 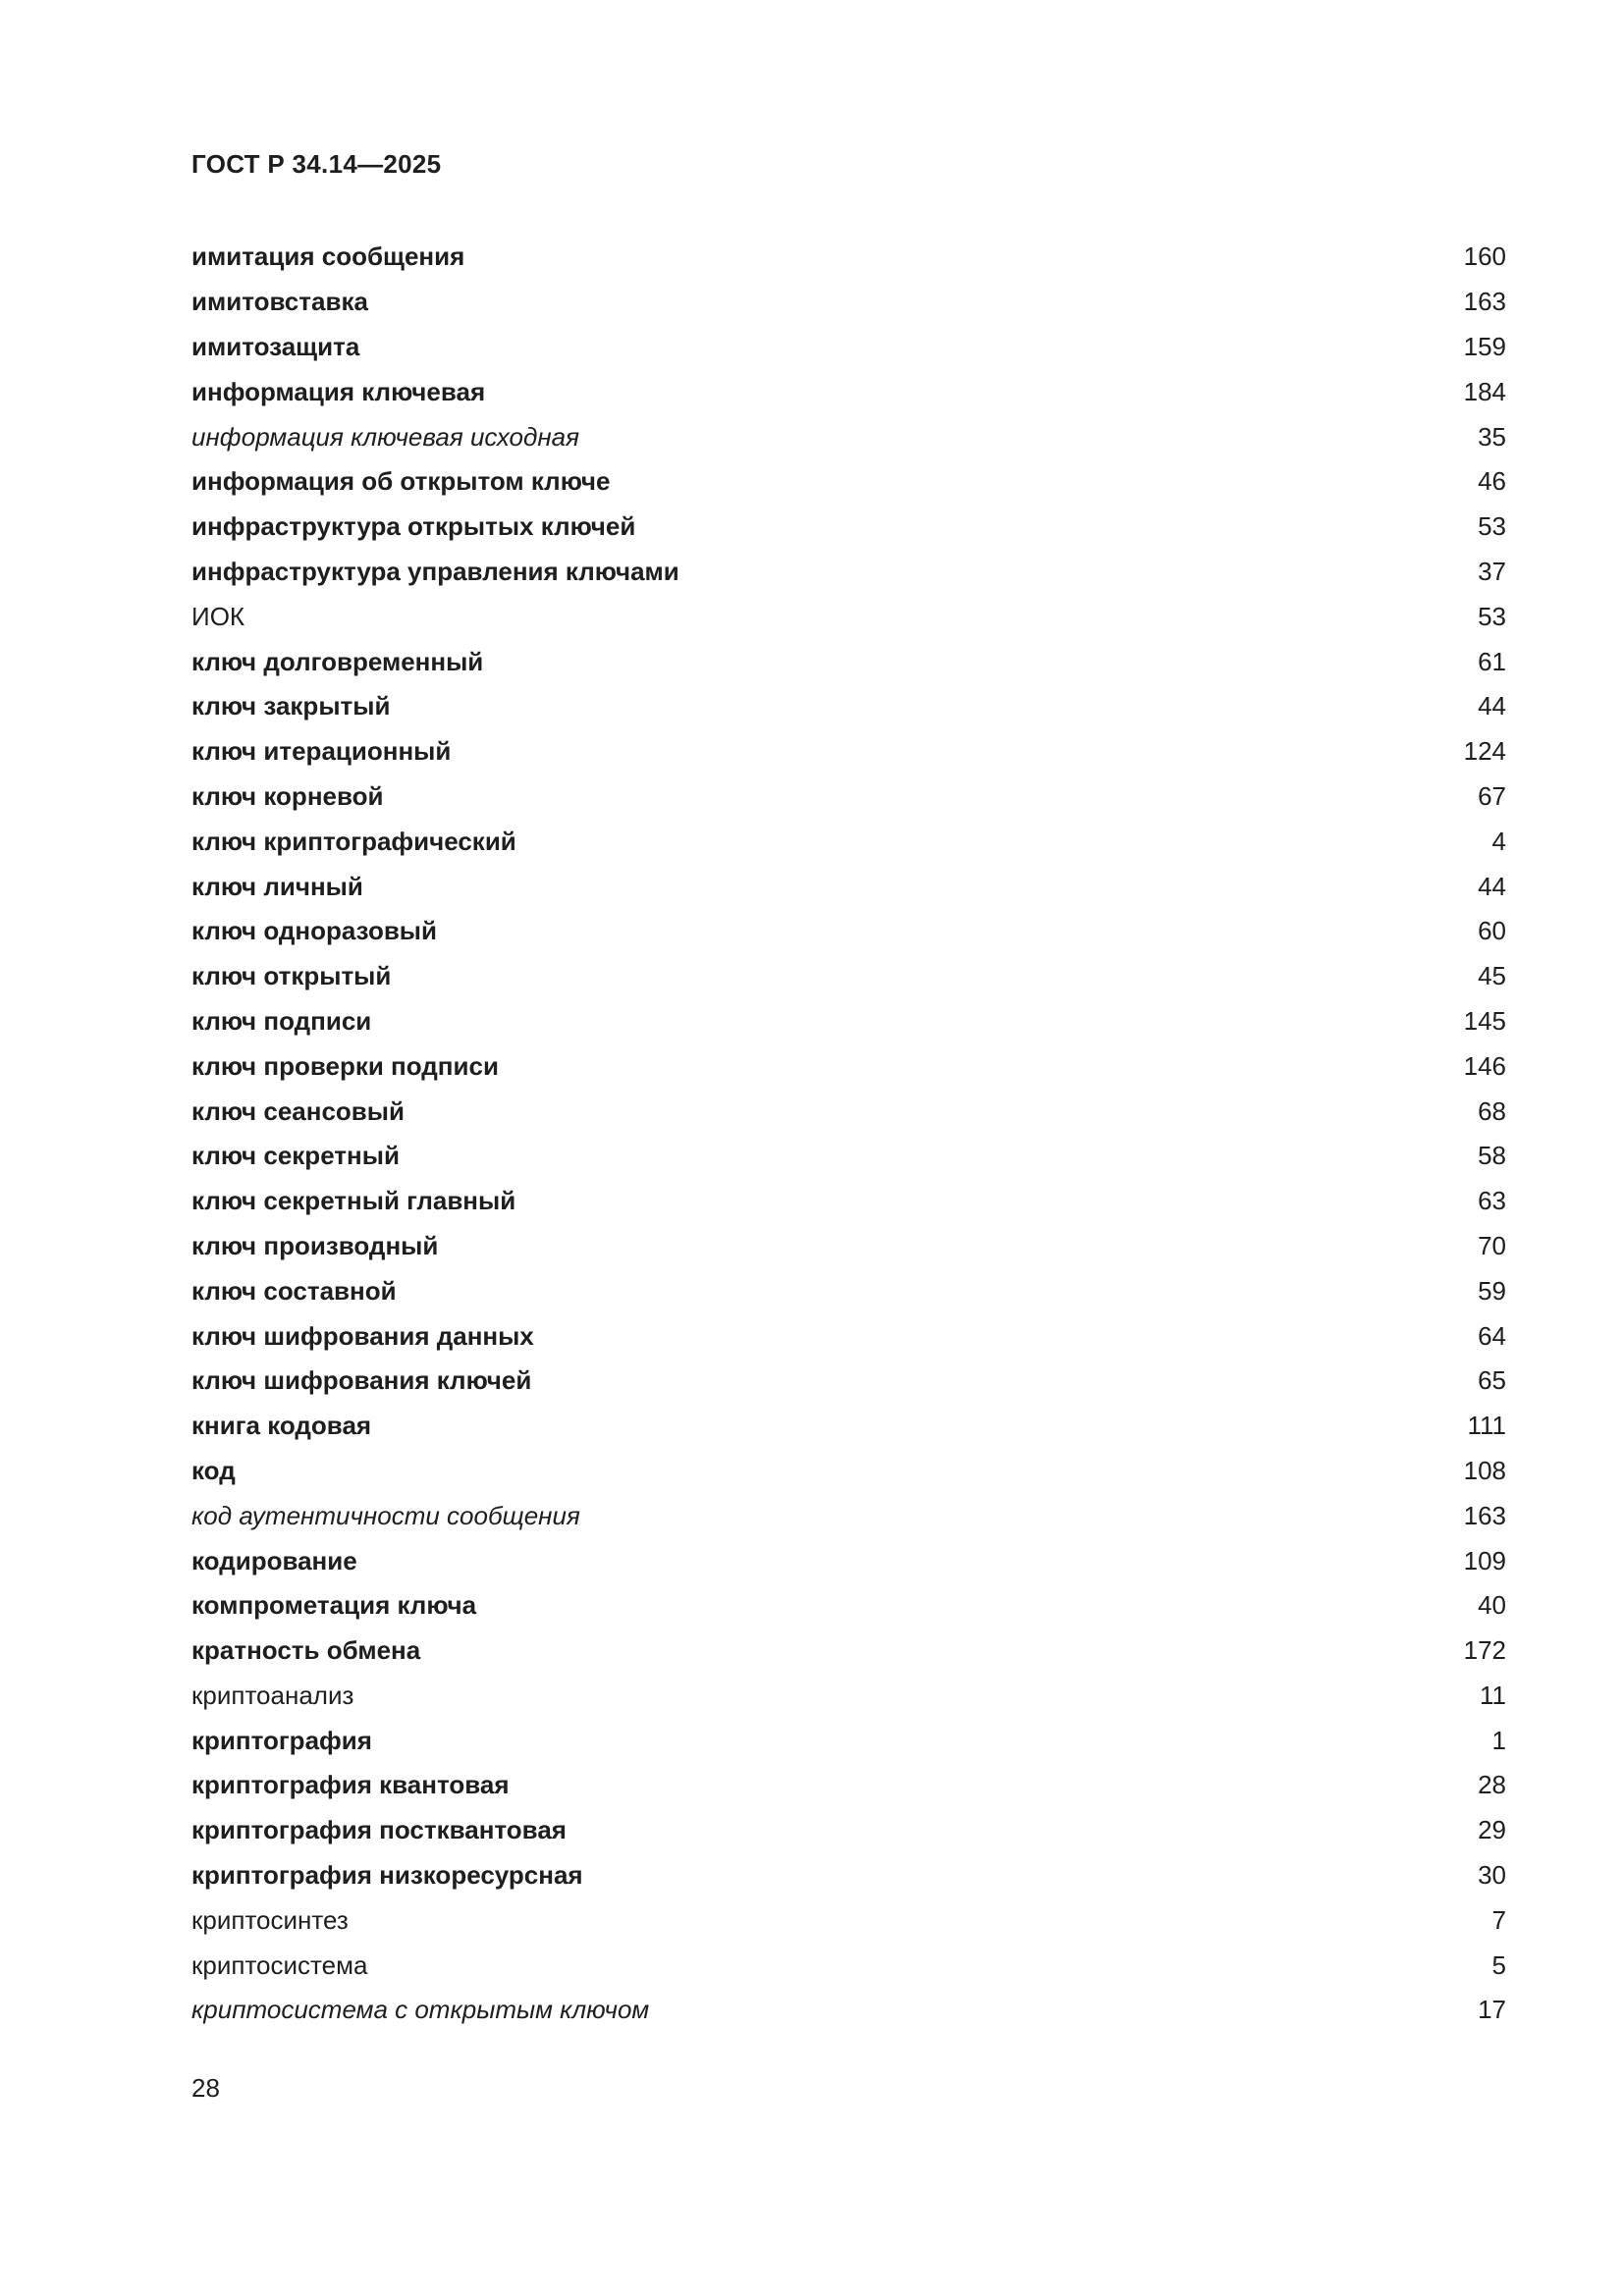 What do you see at coordinates (272, 1695) in the screenshot?
I see `index-term: криптоанализ` at bounding box center [272, 1695].